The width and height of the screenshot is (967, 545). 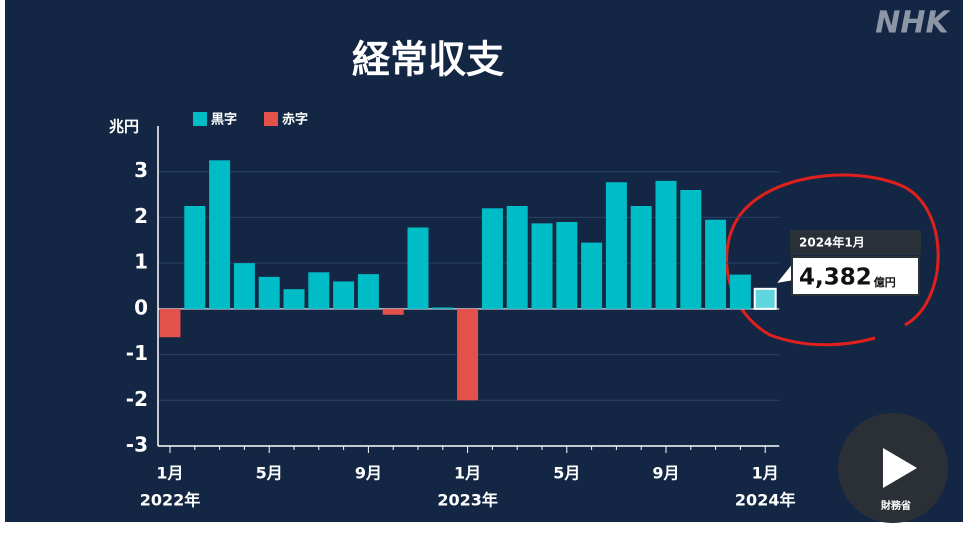 What do you see at coordinates (137, 399) in the screenshot?
I see `y-tick-label: -2` at bounding box center [137, 399].